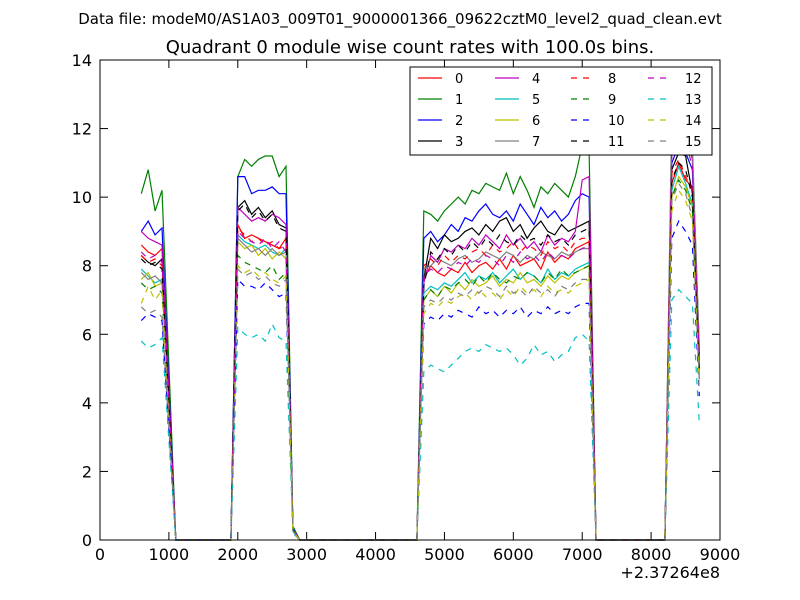 The height and width of the screenshot is (600, 800). What do you see at coordinates (651, 554) in the screenshot?
I see `x-tick-label: 8000` at bounding box center [651, 554].